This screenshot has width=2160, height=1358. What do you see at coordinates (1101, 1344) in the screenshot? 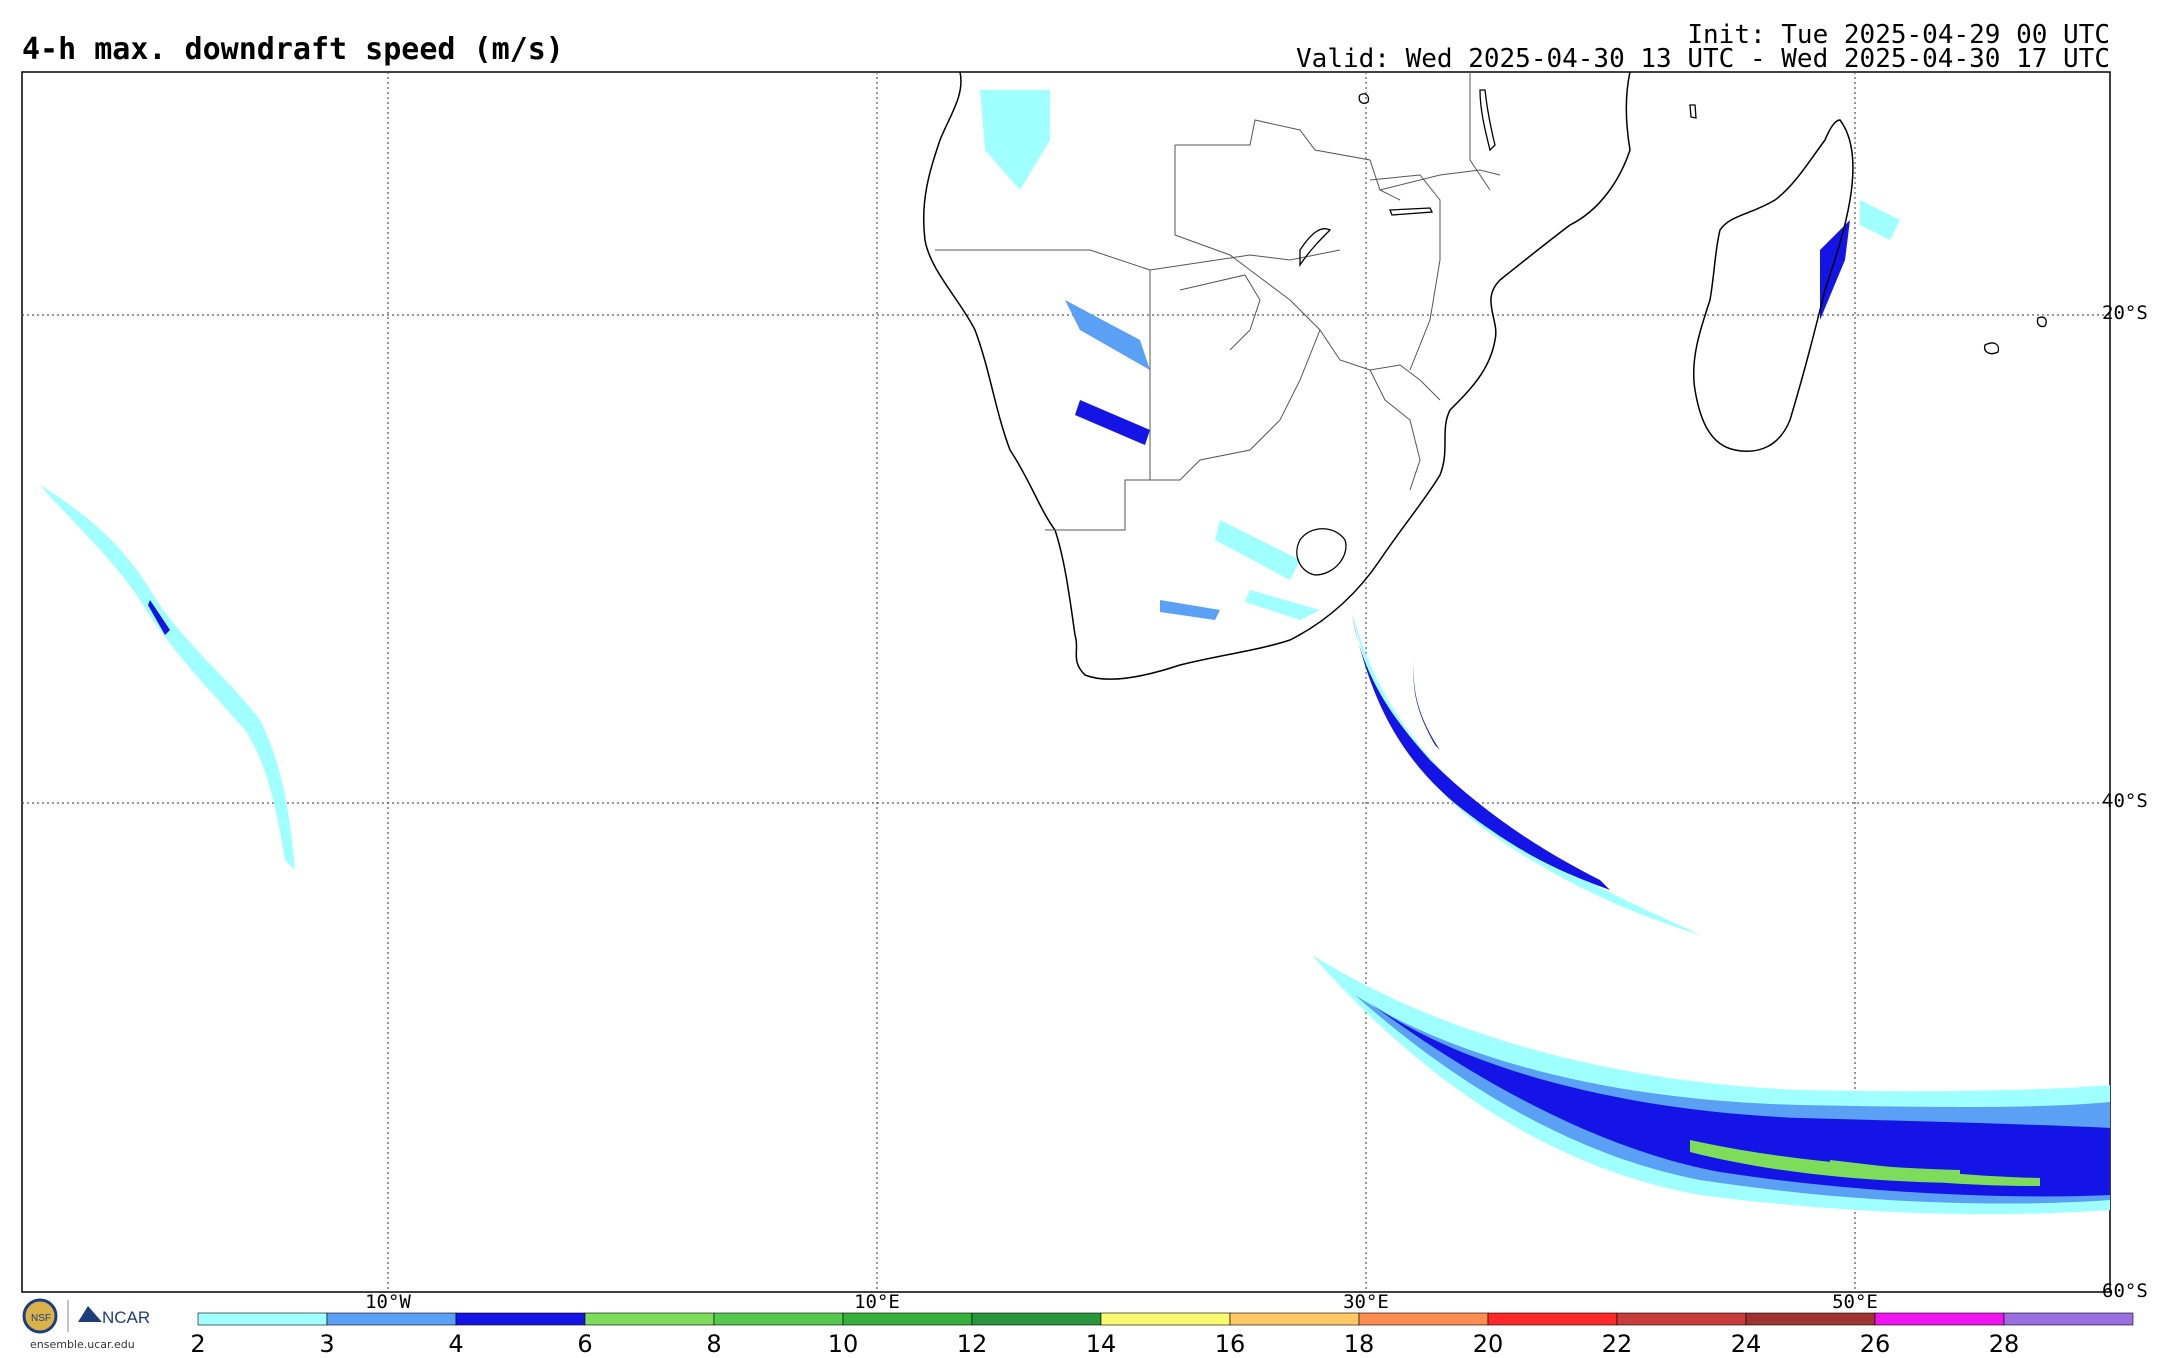
I see `colorbar-tick-label: 14` at bounding box center [1101, 1344].